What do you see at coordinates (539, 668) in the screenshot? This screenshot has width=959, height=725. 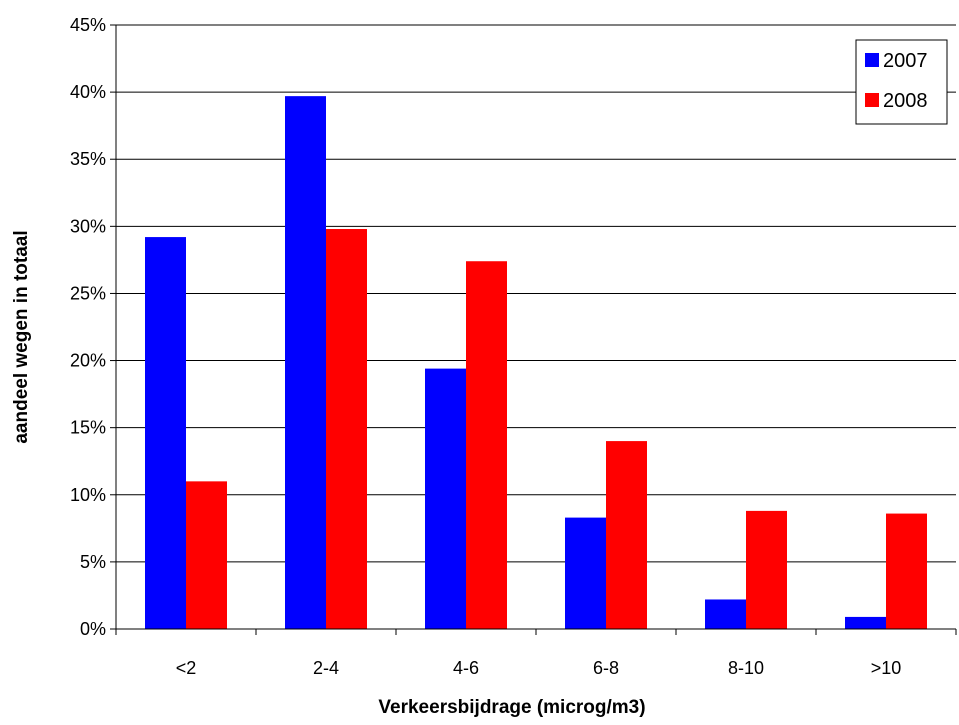 I see `x-tick-labels: <2 2-4 4-6 6-8 8-10 >10` at bounding box center [539, 668].